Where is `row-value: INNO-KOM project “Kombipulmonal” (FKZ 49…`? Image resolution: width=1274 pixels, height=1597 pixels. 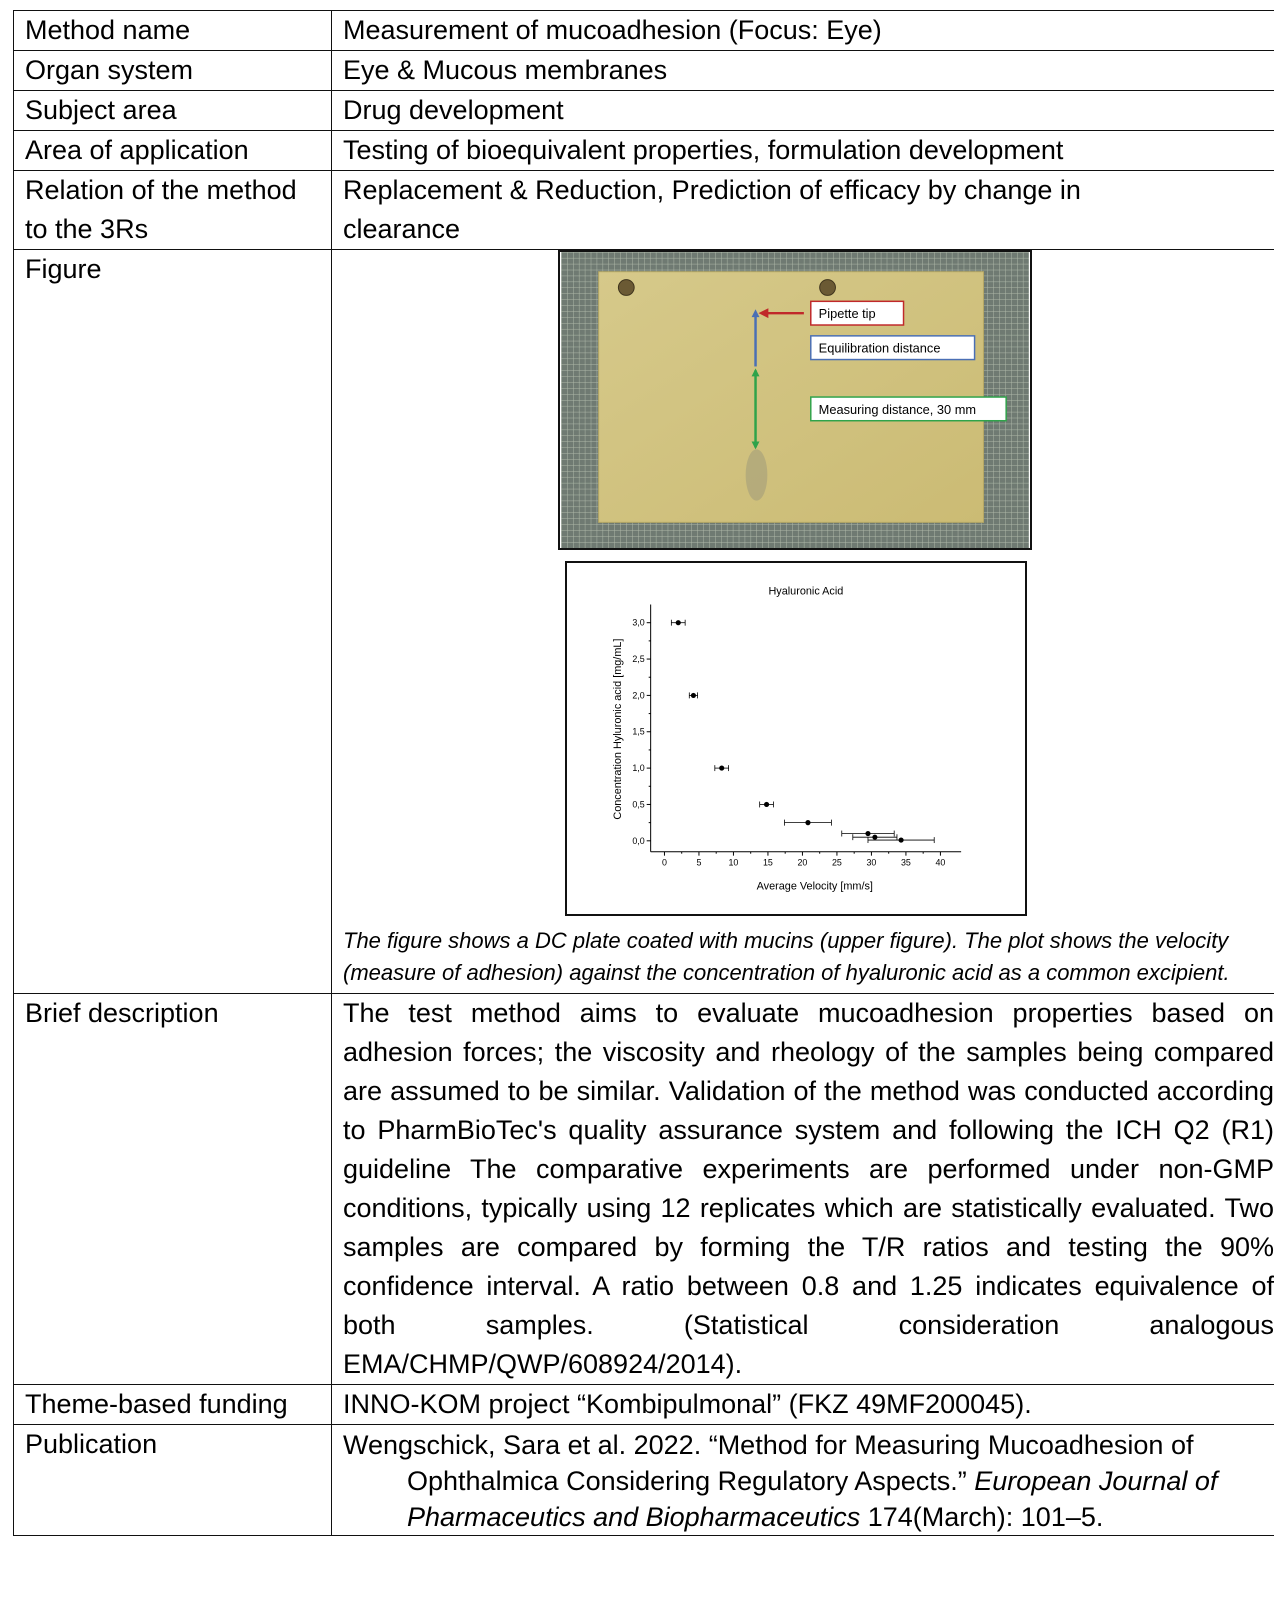 row-value: INNO-KOM project “Kombipulmonal” (FKZ 49… is located at coordinates (802, 1404).